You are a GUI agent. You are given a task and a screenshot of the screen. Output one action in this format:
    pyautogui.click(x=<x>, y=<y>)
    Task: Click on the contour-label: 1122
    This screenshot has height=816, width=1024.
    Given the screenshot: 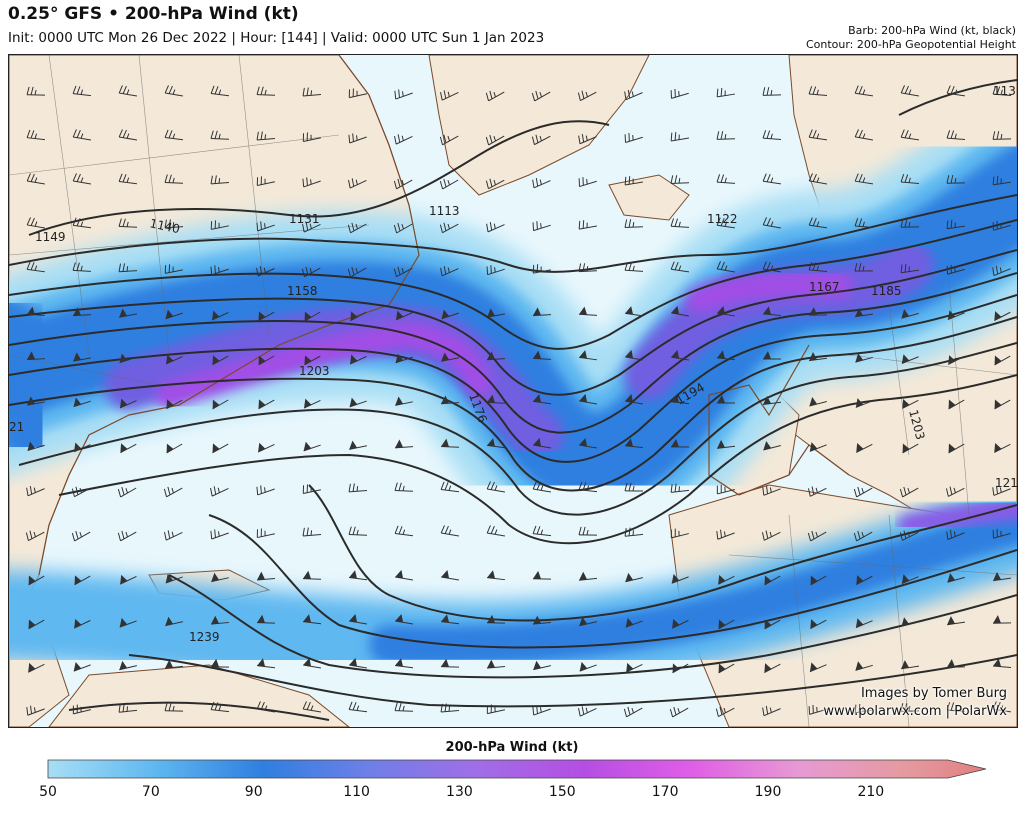 What is the action you would take?
    pyautogui.click(x=722, y=219)
    